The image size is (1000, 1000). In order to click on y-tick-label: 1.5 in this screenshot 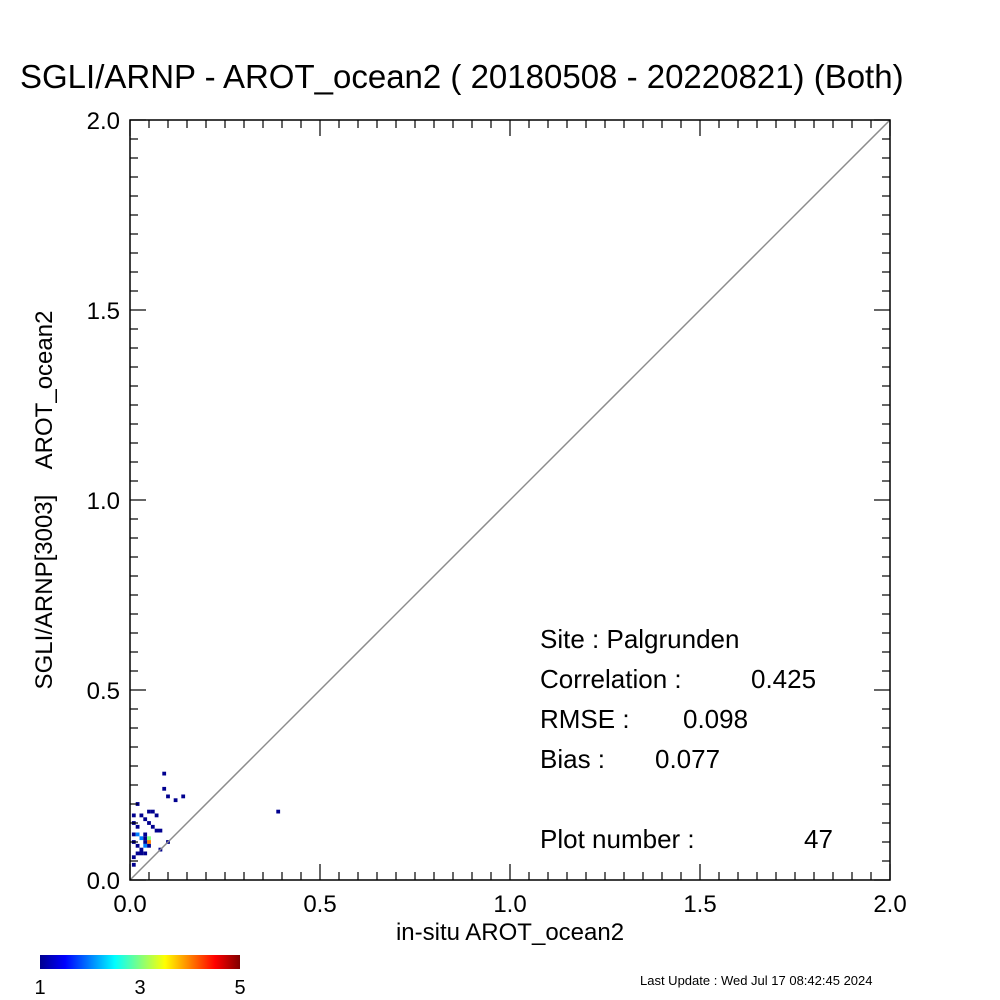, I will do `click(103, 311)`.